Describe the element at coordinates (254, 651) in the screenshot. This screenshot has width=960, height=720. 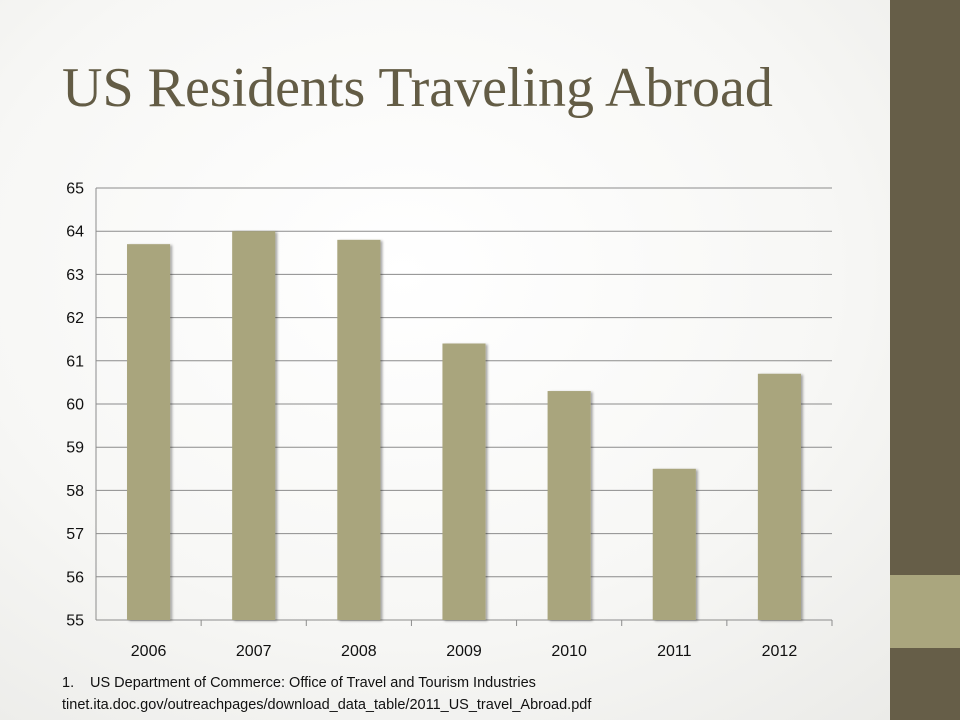
I see `x-tick-label: 2007` at that location.